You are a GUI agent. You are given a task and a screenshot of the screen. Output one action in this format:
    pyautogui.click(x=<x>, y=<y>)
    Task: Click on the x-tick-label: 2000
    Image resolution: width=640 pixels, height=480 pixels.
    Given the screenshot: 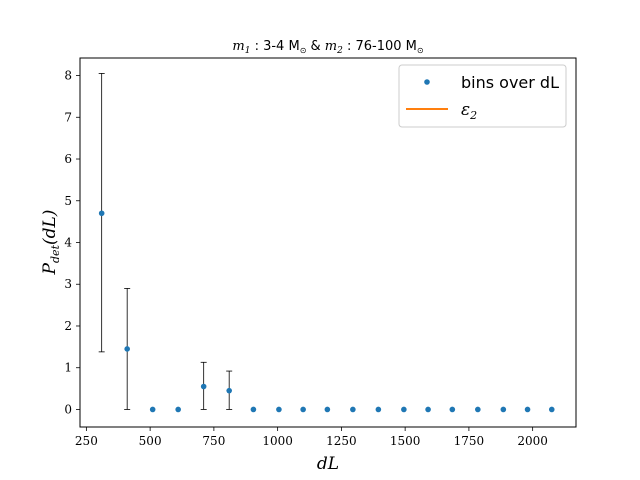 What is the action you would take?
    pyautogui.click(x=532, y=441)
    